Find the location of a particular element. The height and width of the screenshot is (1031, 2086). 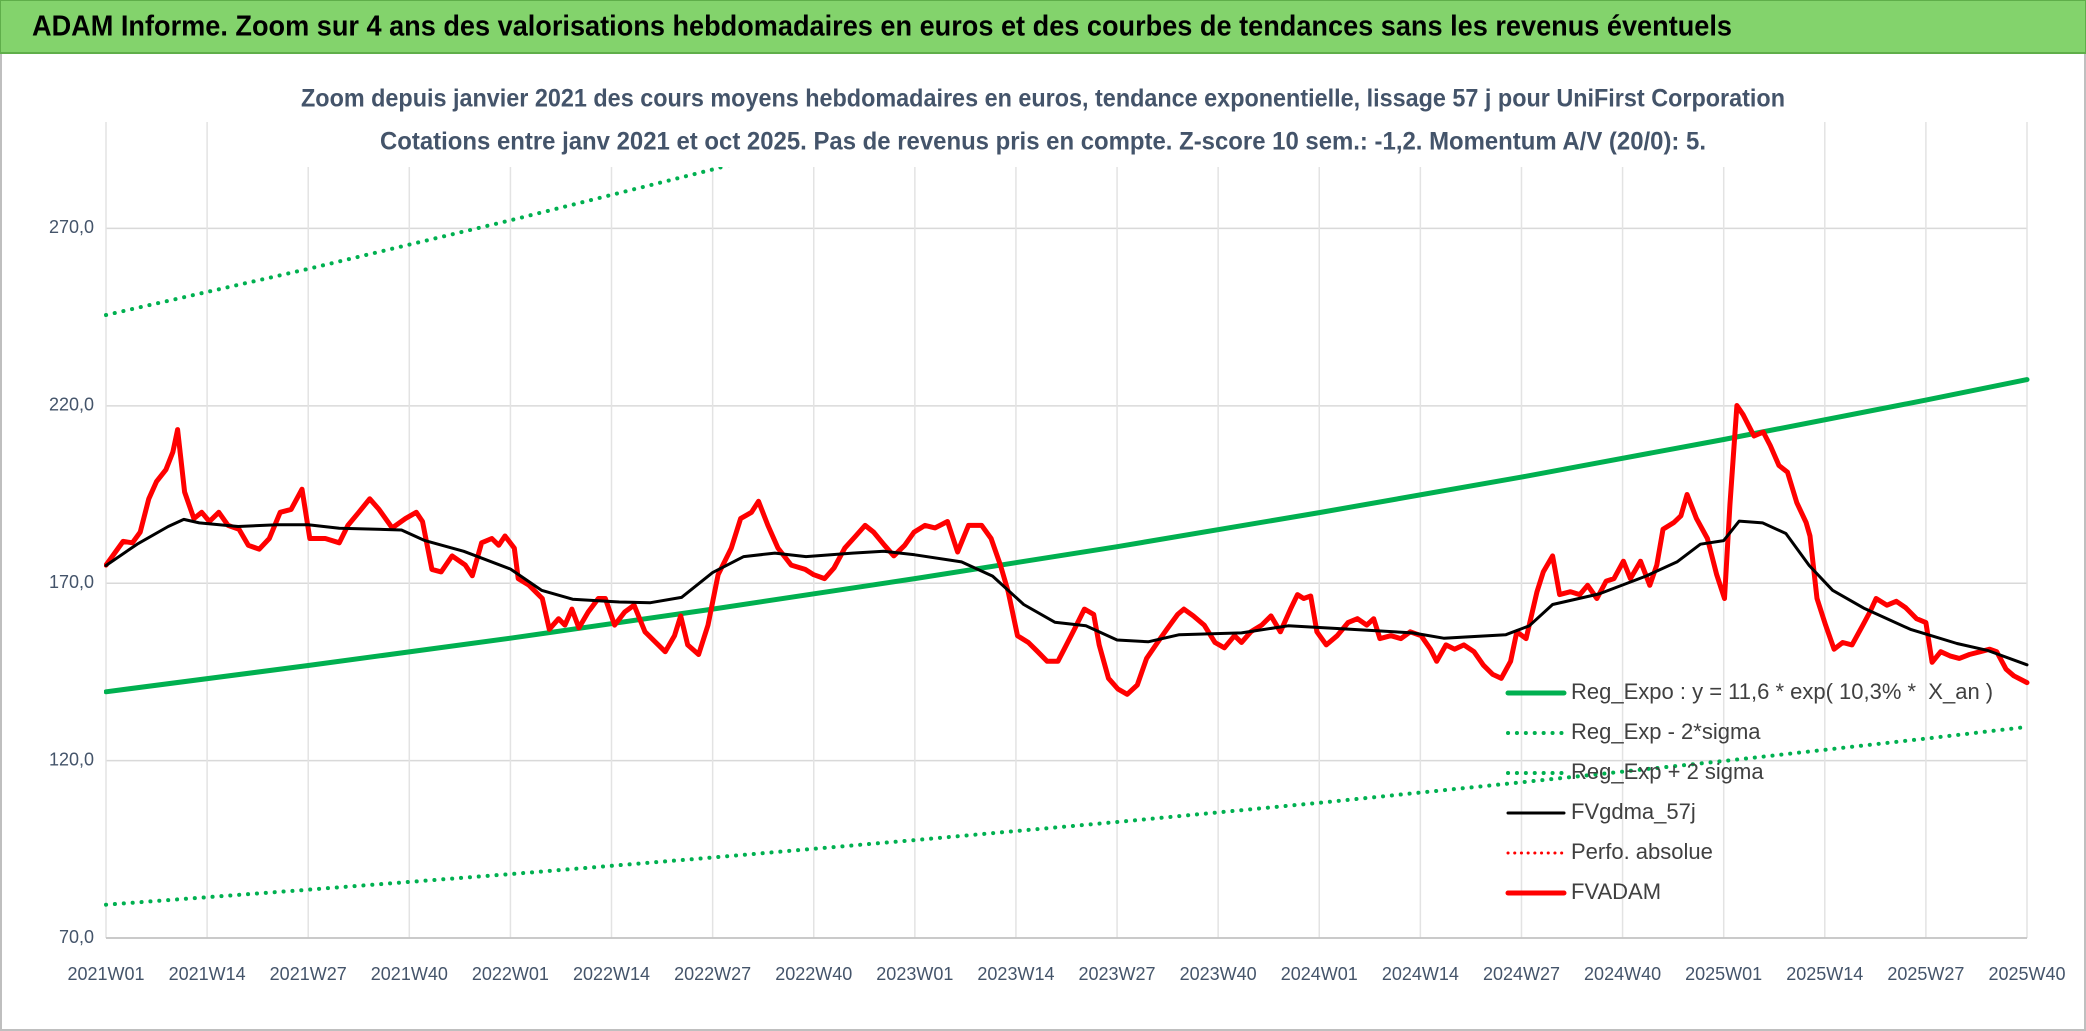

x-tick-label: 2021W27 is located at coordinates (308, 974).